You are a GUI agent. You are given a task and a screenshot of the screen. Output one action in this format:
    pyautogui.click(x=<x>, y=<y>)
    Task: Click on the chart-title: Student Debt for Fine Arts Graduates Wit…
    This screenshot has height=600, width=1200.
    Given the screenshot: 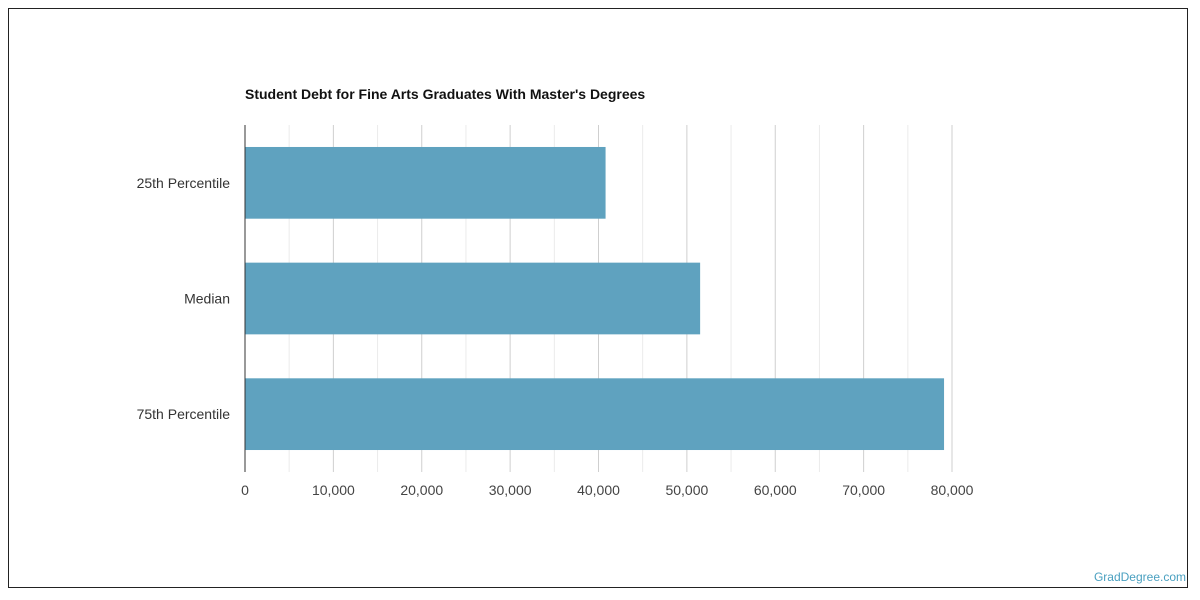 What is the action you would take?
    pyautogui.click(x=445, y=94)
    